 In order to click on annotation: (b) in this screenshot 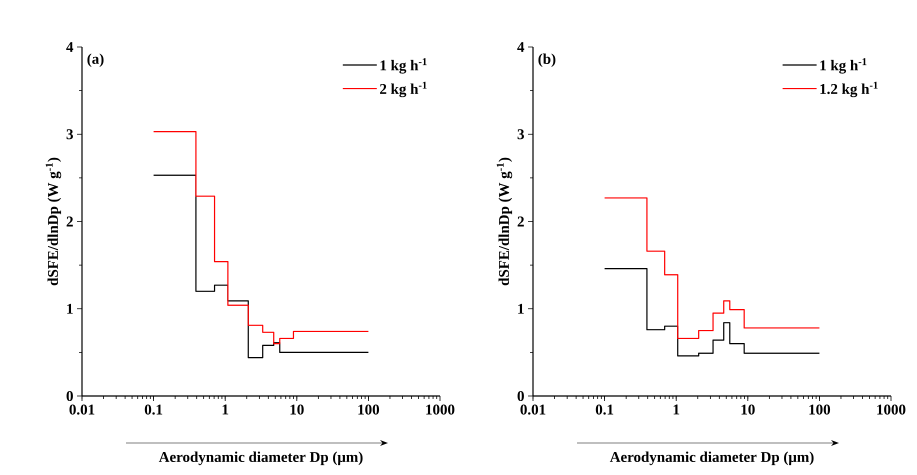, I will do `click(547, 60)`.